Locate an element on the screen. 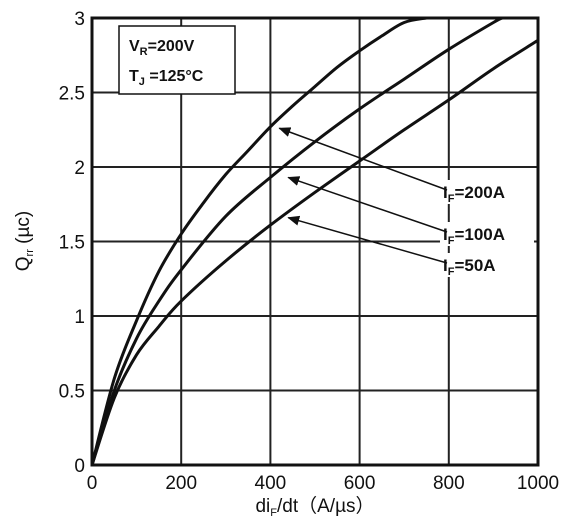 The image size is (567, 524). y-axis-label: Qrr (µc) is located at coordinates (24, 241).